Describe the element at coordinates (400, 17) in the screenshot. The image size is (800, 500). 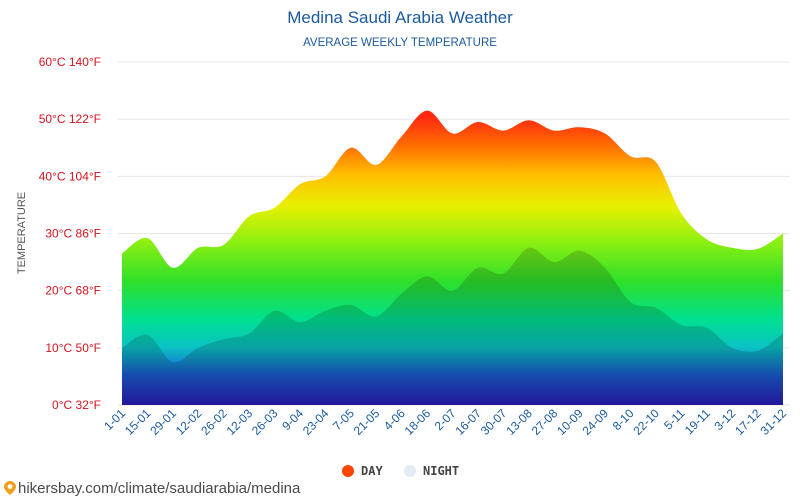
I see `chart-title: Medina Saudi Arabia Weather` at that location.